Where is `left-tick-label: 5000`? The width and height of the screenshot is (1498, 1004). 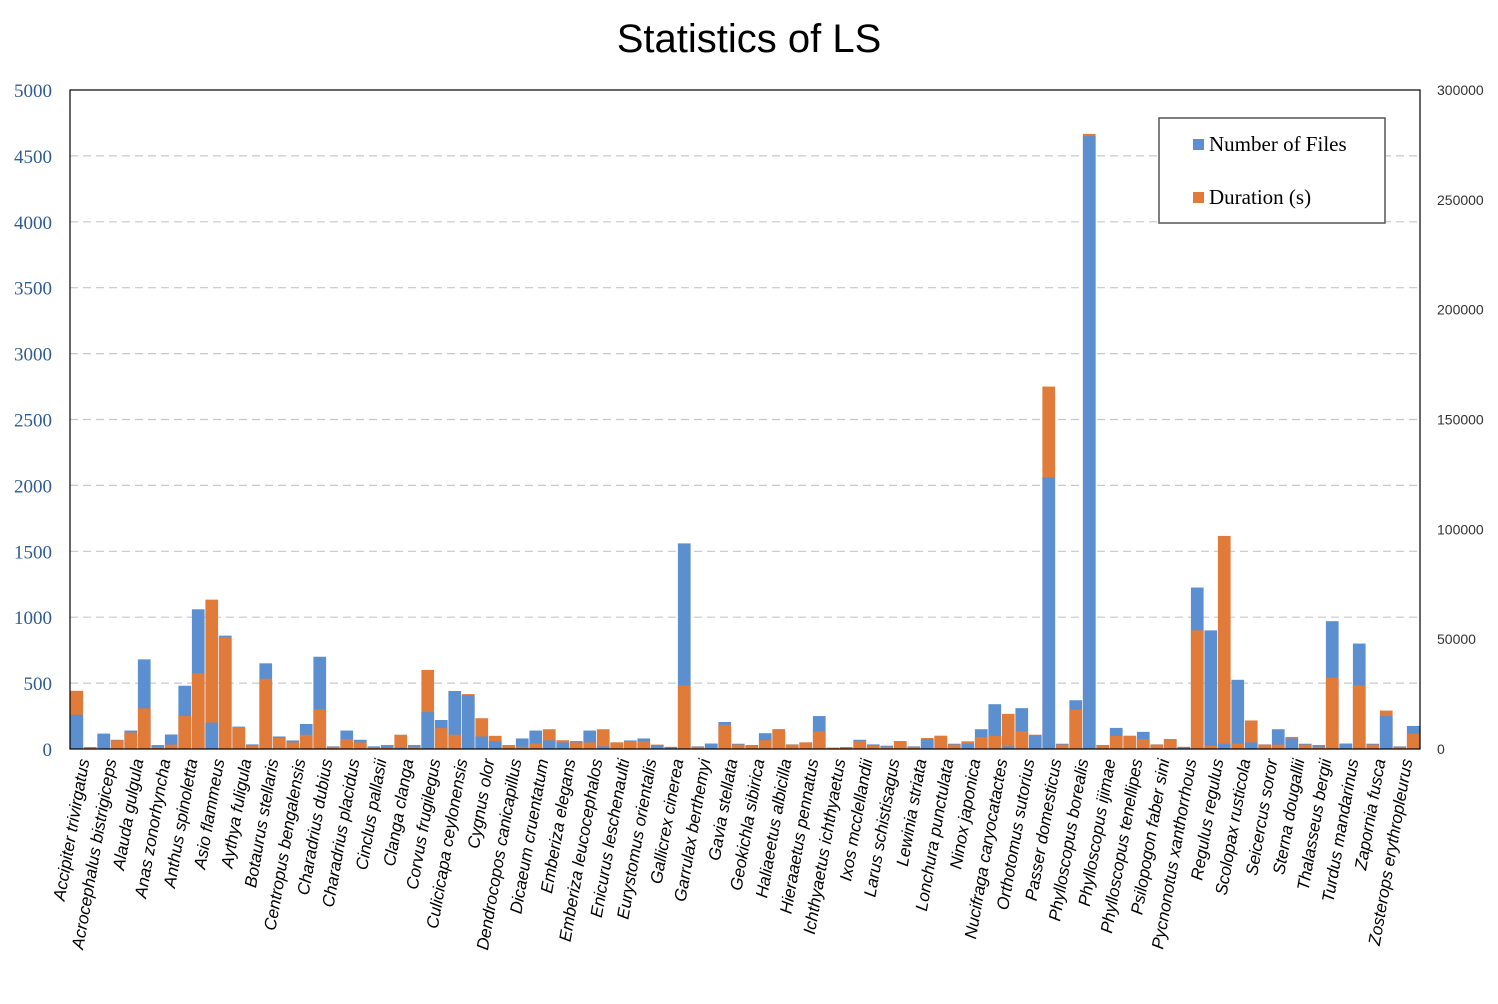 left-tick-label: 5000 is located at coordinates (33, 91).